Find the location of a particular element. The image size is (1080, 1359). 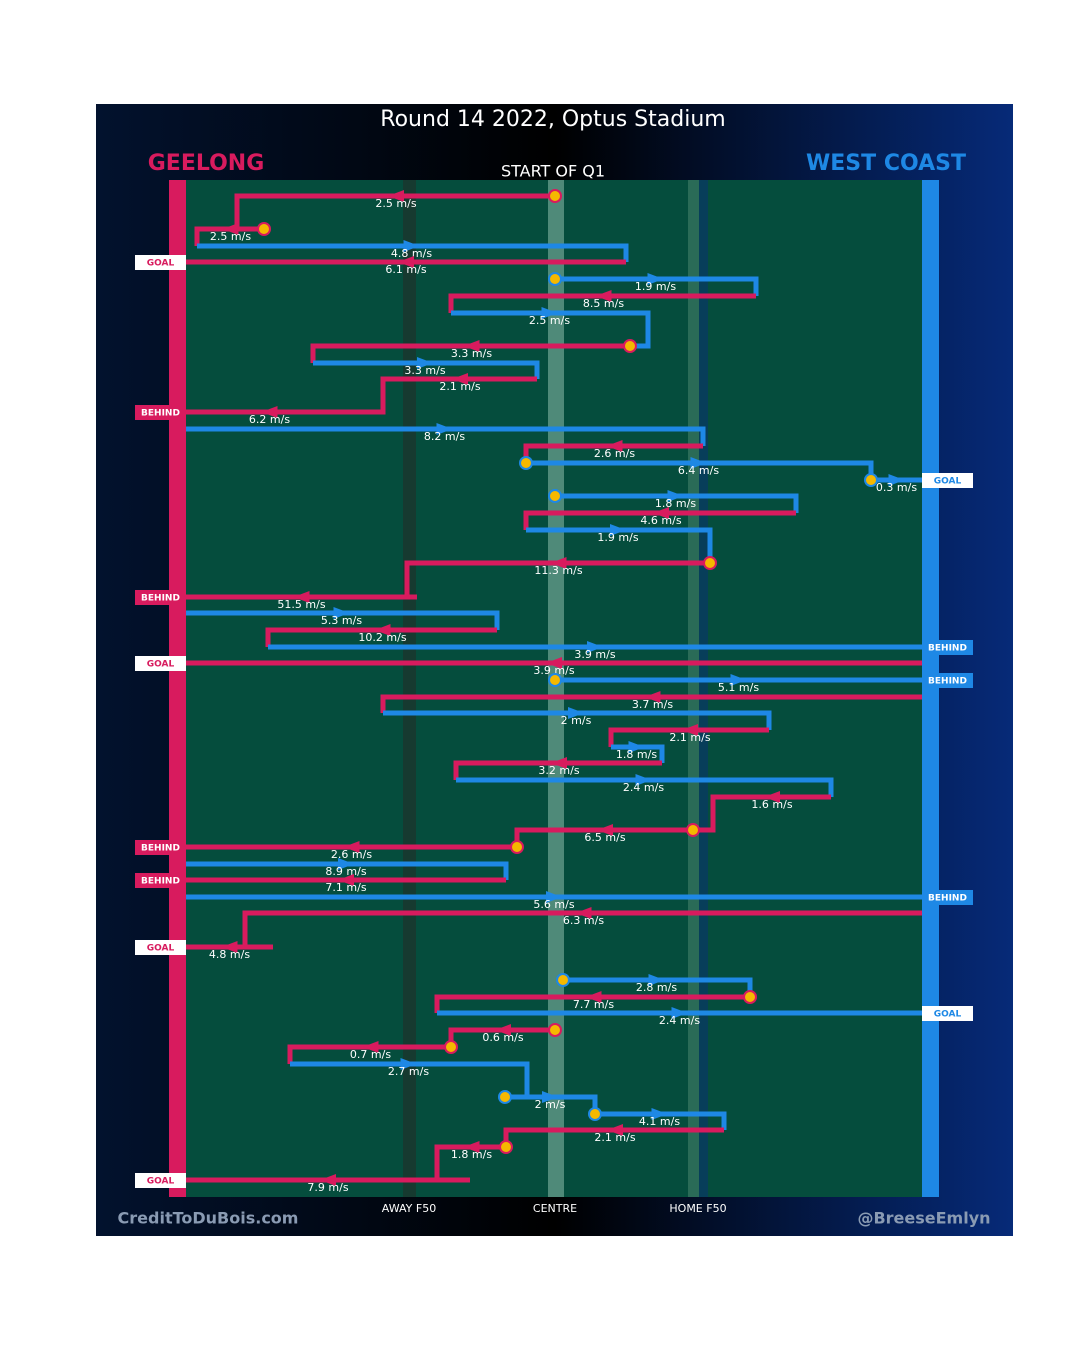

zone-label: CENTRE is located at coordinates (555, 1208).